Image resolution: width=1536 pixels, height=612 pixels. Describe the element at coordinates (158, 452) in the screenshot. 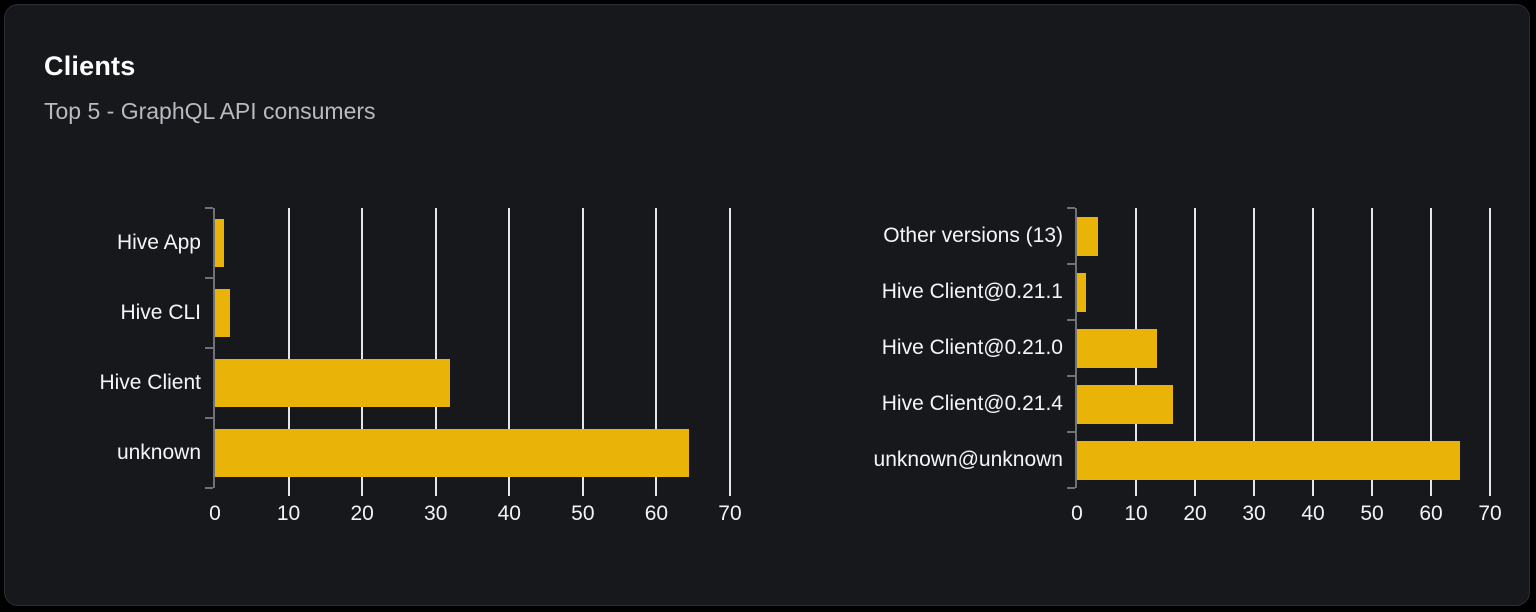

I see `category-label: unknown` at that location.